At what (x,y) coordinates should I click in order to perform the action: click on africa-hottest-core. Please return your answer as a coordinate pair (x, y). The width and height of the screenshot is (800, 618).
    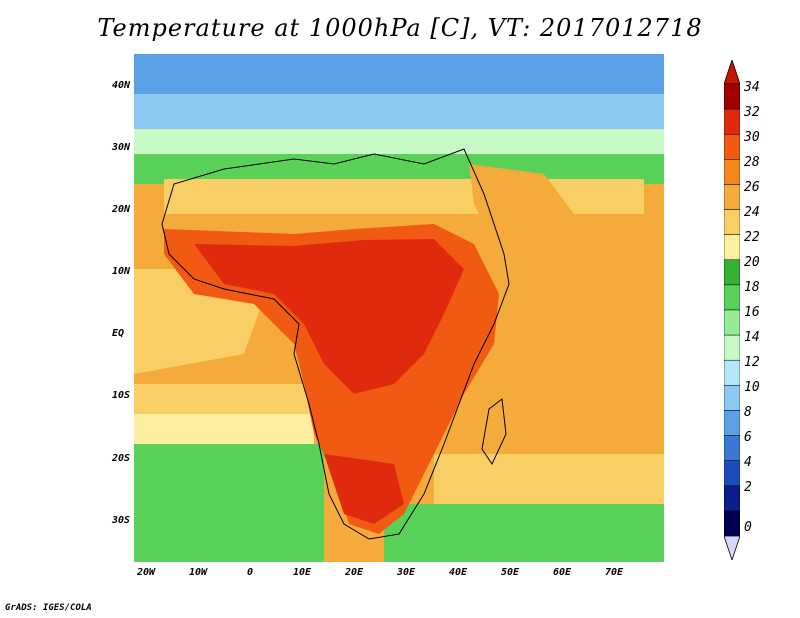
    Looking at the image, I should click on (329, 316).